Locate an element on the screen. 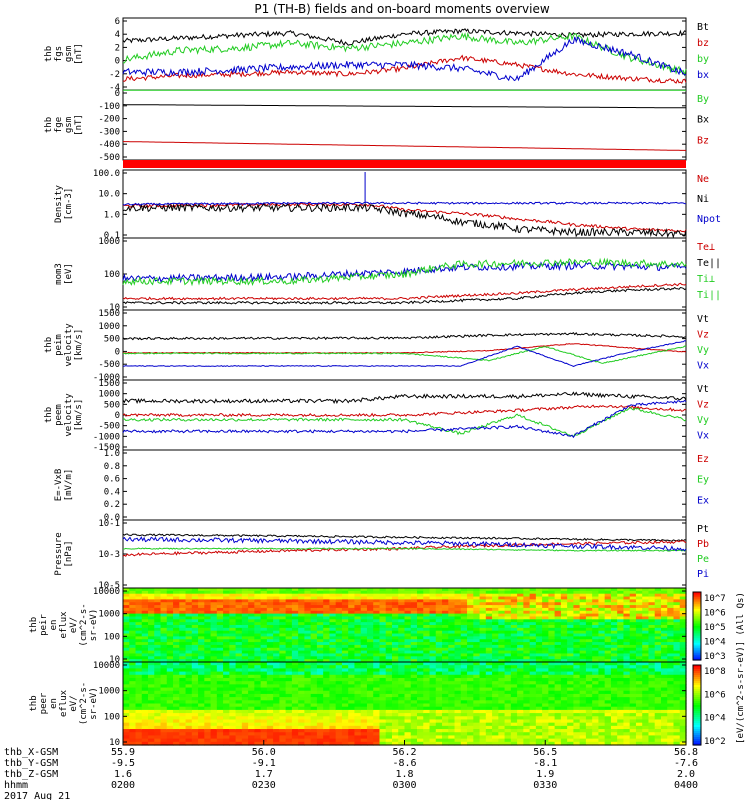  y-label-line: (cm^2-s- is located at coordinates (84, 624).